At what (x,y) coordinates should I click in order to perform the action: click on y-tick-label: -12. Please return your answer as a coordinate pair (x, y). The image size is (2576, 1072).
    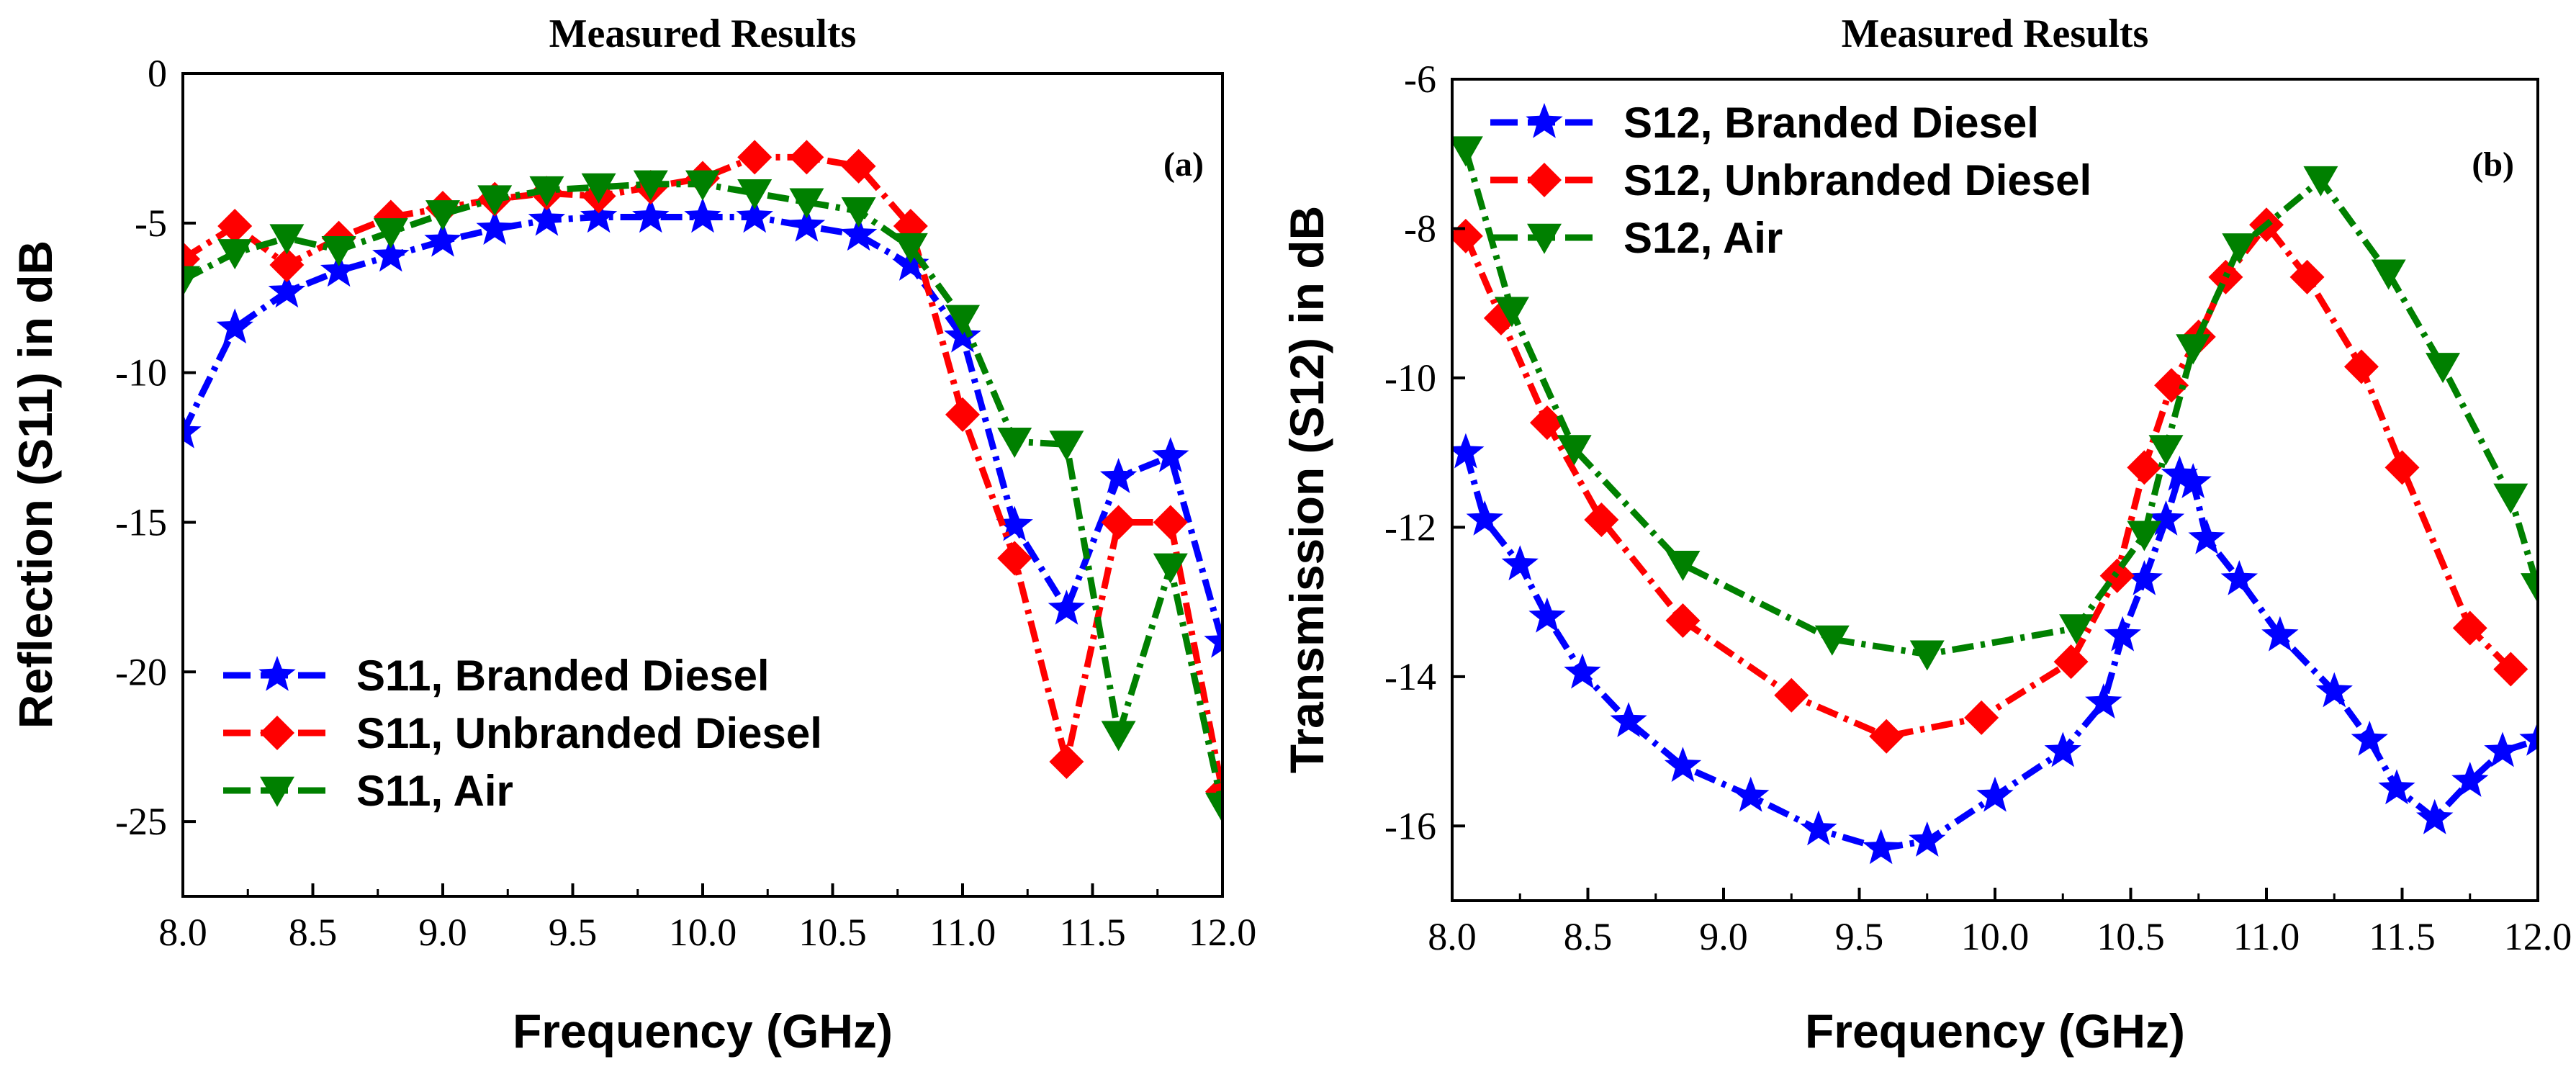
    Looking at the image, I should click on (1410, 527).